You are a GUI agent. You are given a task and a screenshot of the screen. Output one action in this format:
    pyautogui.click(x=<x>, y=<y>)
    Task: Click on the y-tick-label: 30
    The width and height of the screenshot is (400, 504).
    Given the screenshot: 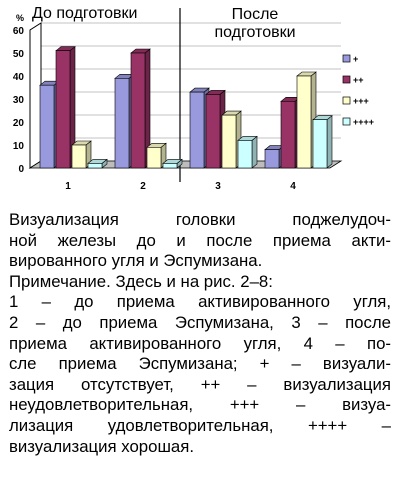 What is the action you would take?
    pyautogui.click(x=19, y=100)
    